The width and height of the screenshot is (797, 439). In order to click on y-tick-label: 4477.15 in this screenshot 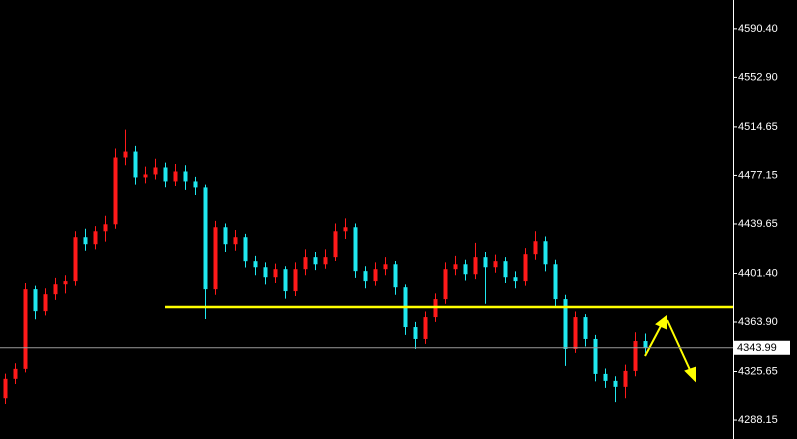, I will do `click(758, 175)`.